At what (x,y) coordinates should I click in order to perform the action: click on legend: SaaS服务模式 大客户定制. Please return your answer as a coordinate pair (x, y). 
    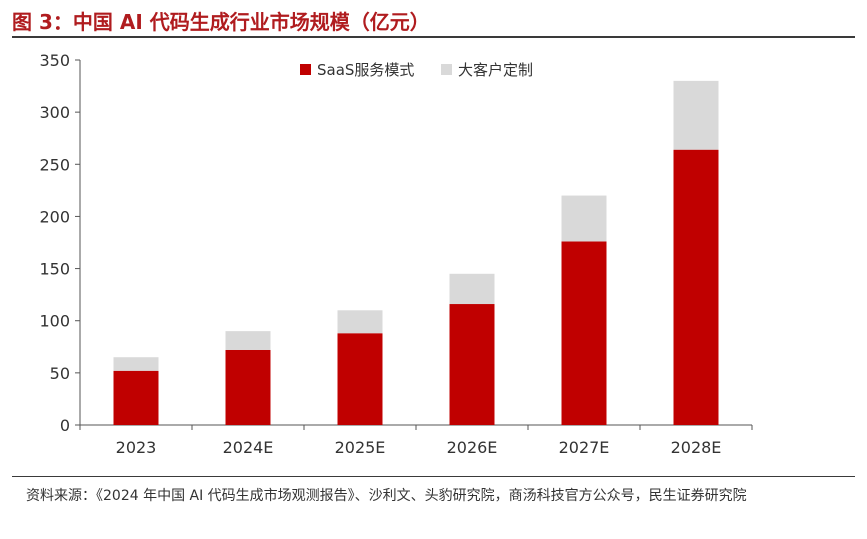
    Looking at the image, I should click on (416, 70).